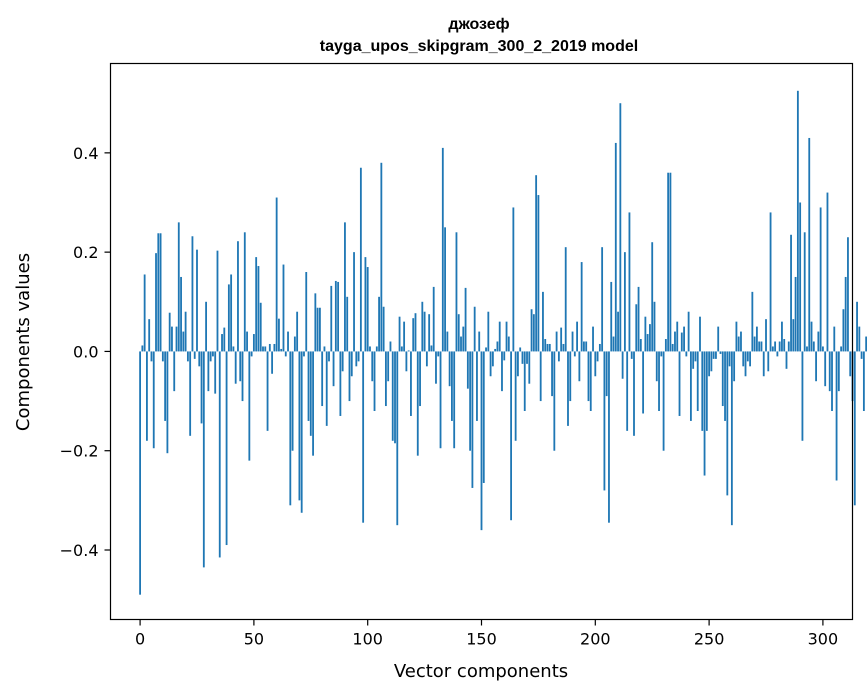 This screenshot has height=700, width=867. Describe the element at coordinates (85, 352) in the screenshot. I see `y-axis: −0.4 −0.2 0.0 0.2 0.4` at that location.